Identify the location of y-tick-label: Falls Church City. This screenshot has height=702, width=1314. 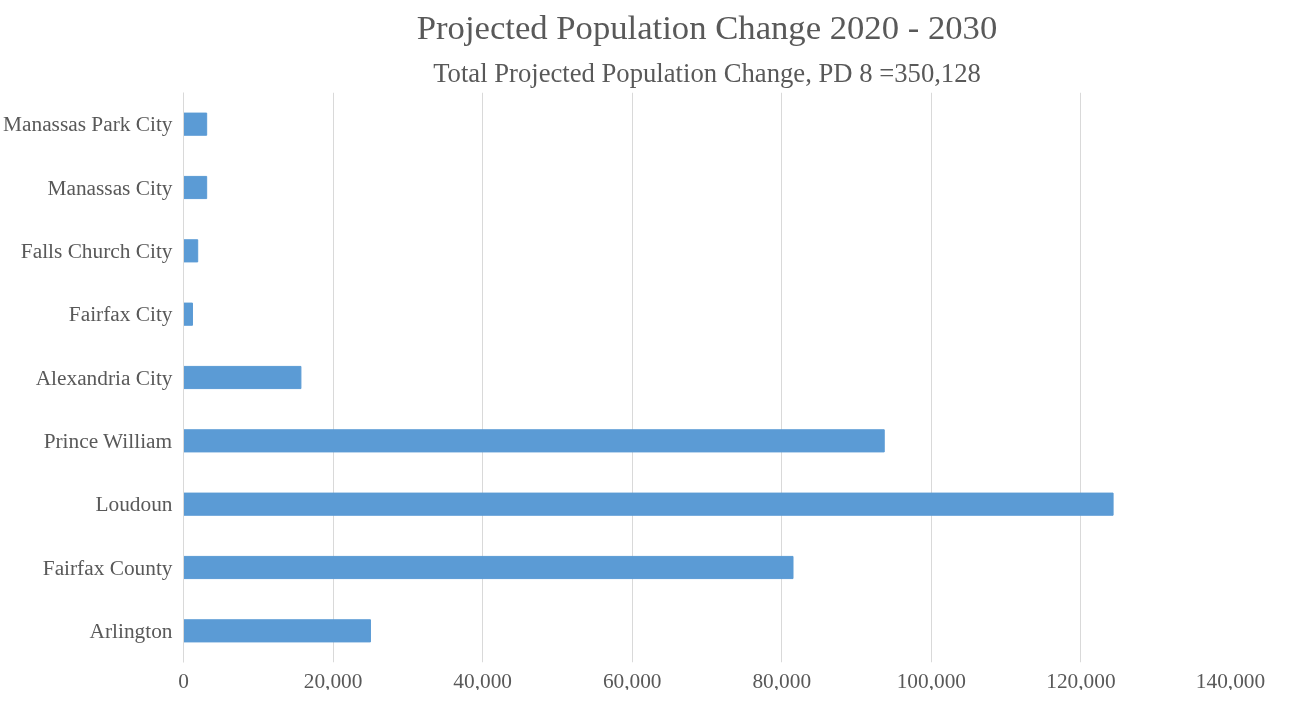
(96, 250).